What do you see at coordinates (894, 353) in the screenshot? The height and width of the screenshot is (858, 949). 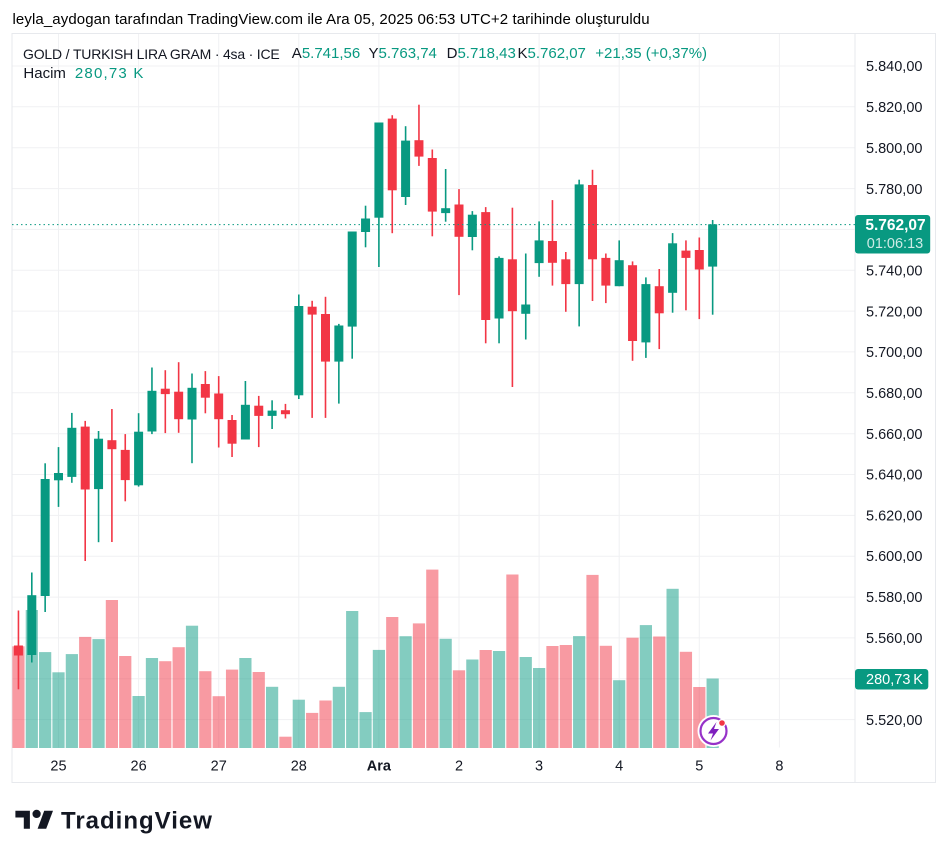 I see `svg-text: 5.700,00` at bounding box center [894, 353].